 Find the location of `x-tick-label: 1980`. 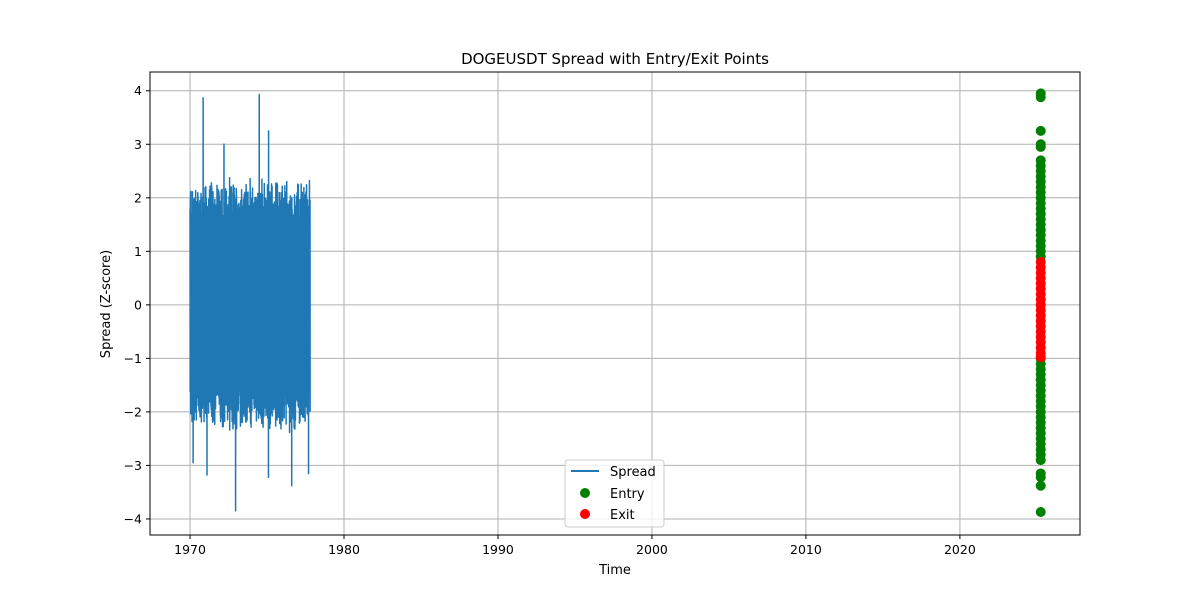

x-tick-label: 1980 is located at coordinates (344, 549).